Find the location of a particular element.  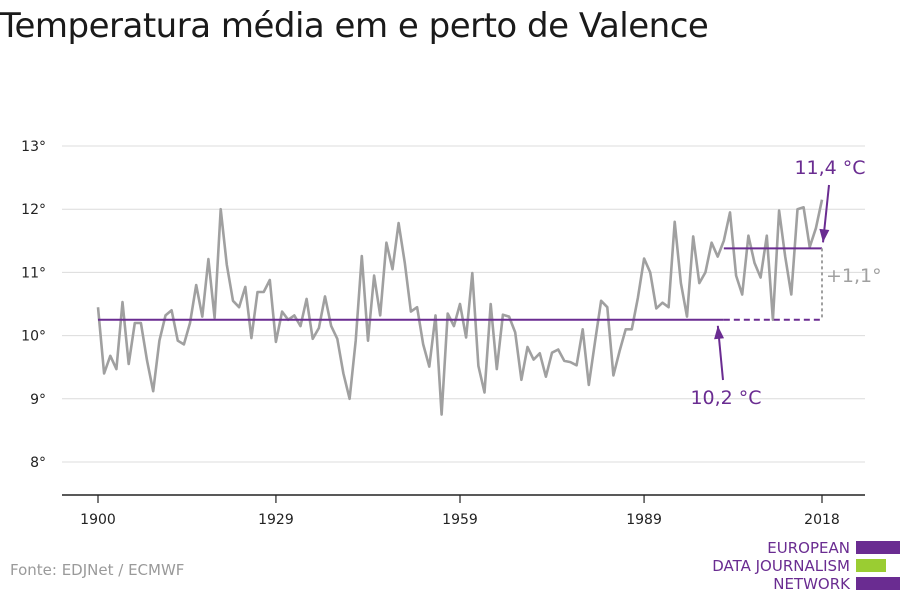

recent-label: 11,4 °C is located at coordinates (829, 168).